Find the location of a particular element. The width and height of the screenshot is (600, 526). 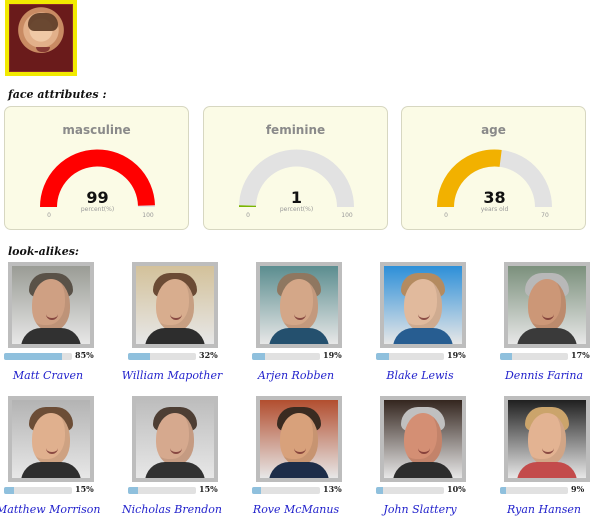

lookalike-name-link: Blake Lewis is located at coordinates (420, 375).